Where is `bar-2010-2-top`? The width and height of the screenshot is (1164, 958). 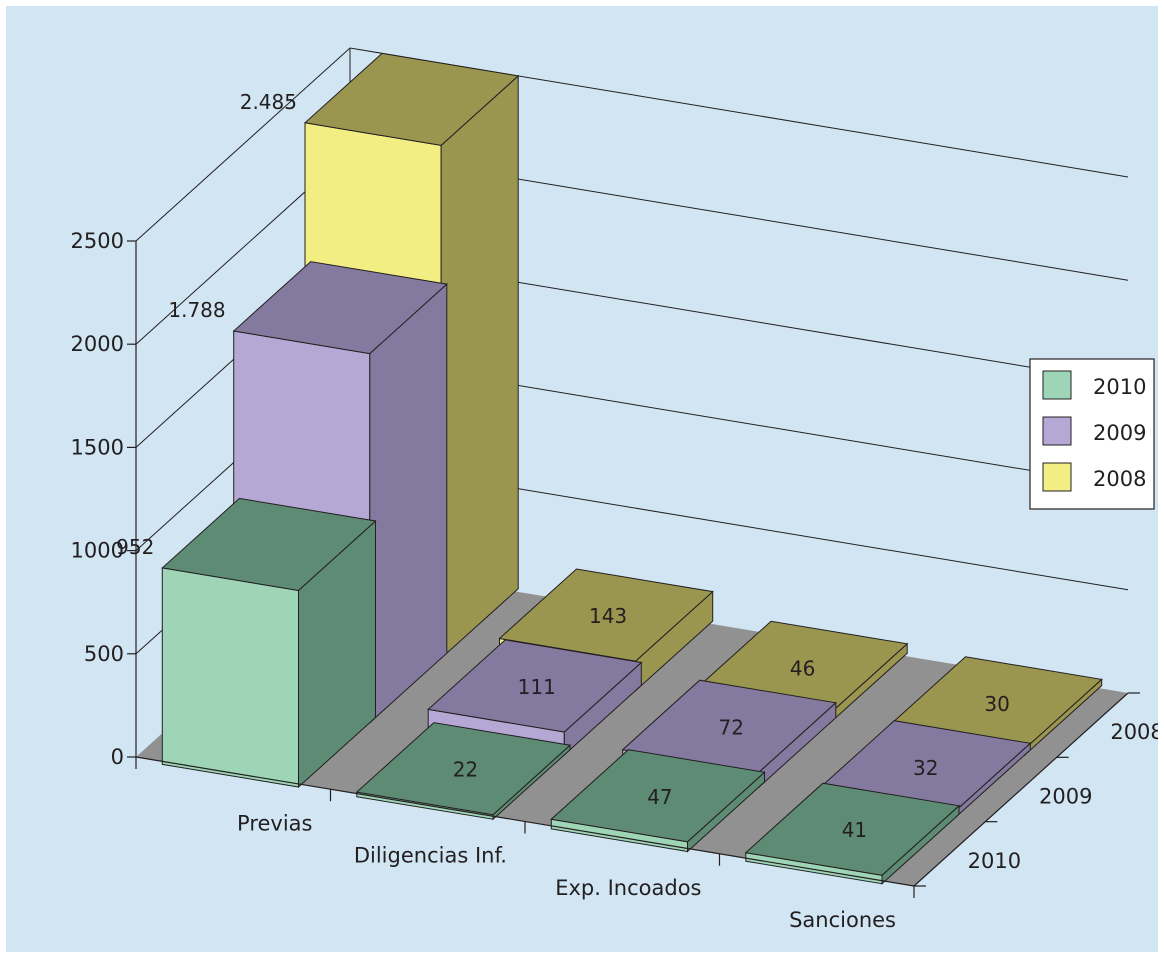 bar-2010-2-top is located at coordinates (658, 796).